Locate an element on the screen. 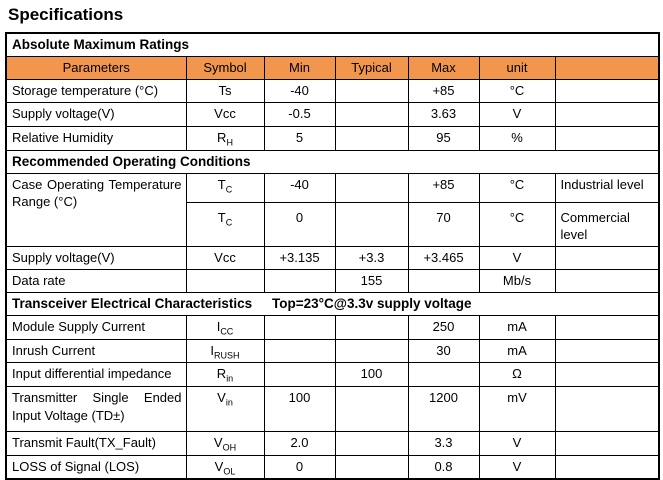 The width and height of the screenshot is (663, 480). param-cell: Storage temperature (°C) is located at coordinates (96, 91).